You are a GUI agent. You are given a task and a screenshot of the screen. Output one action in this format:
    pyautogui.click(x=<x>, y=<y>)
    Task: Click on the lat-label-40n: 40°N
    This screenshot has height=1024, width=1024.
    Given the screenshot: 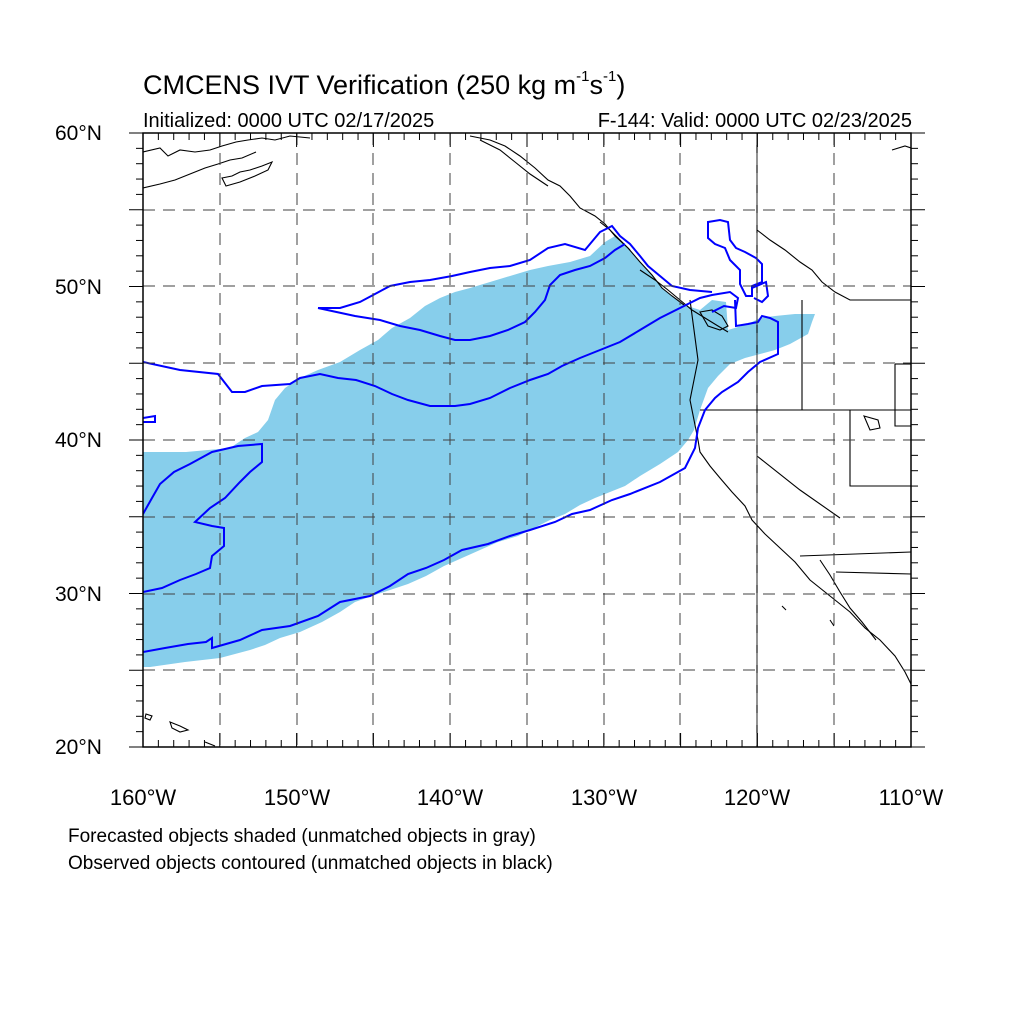 What is the action you would take?
    pyautogui.click(x=78, y=440)
    